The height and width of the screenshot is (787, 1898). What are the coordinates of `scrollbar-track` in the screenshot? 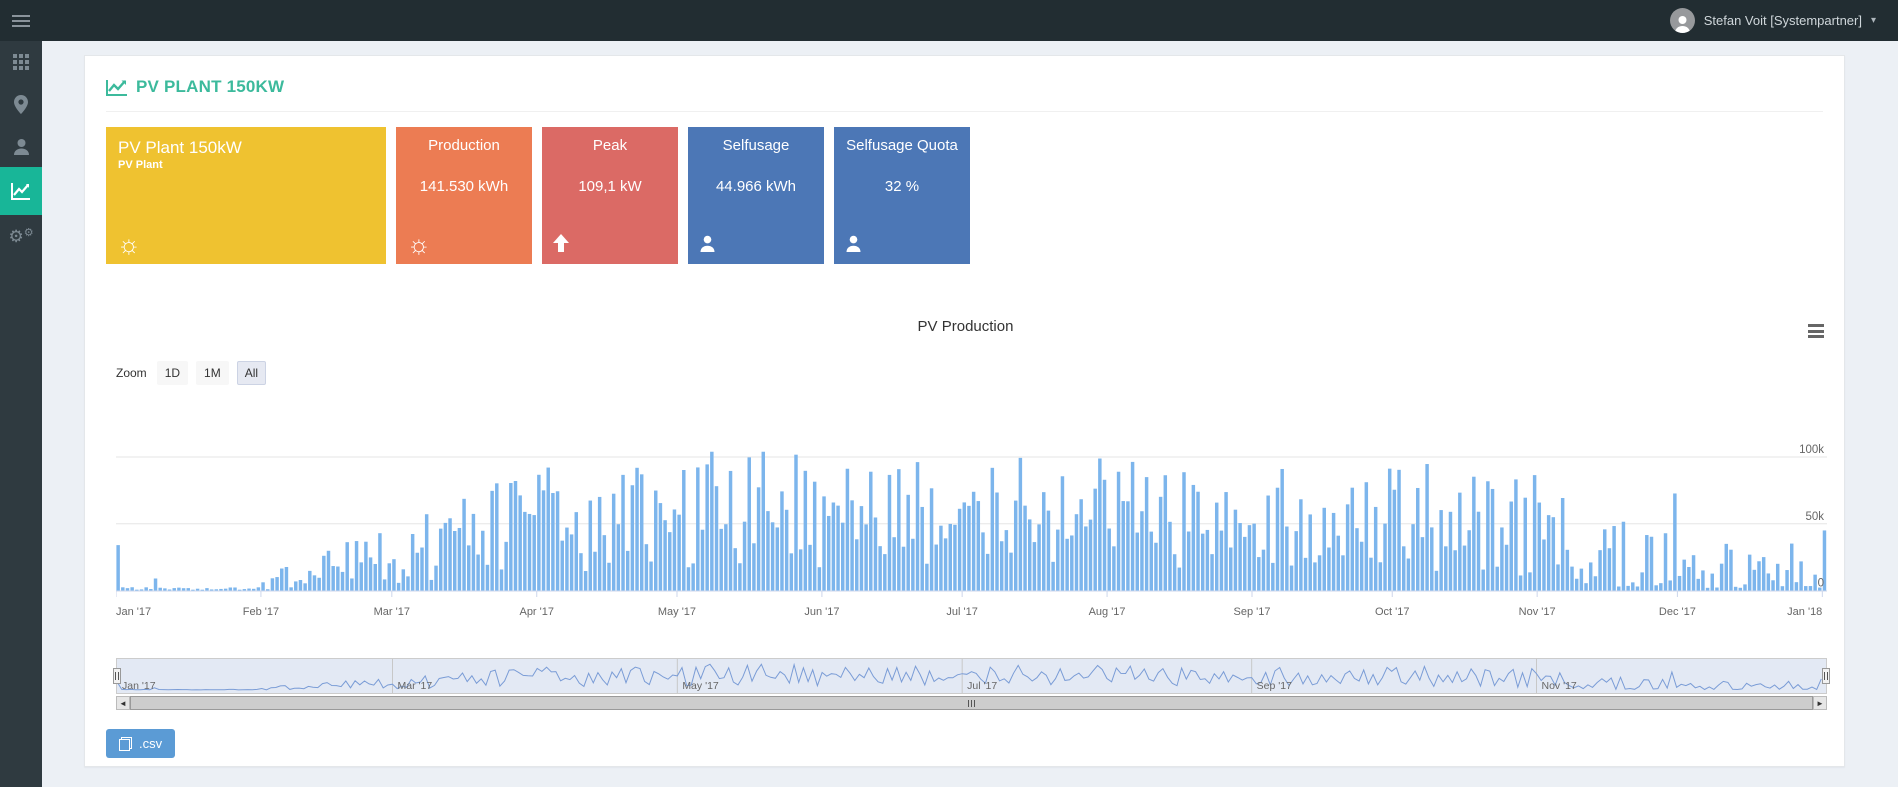 It's located at (971, 703).